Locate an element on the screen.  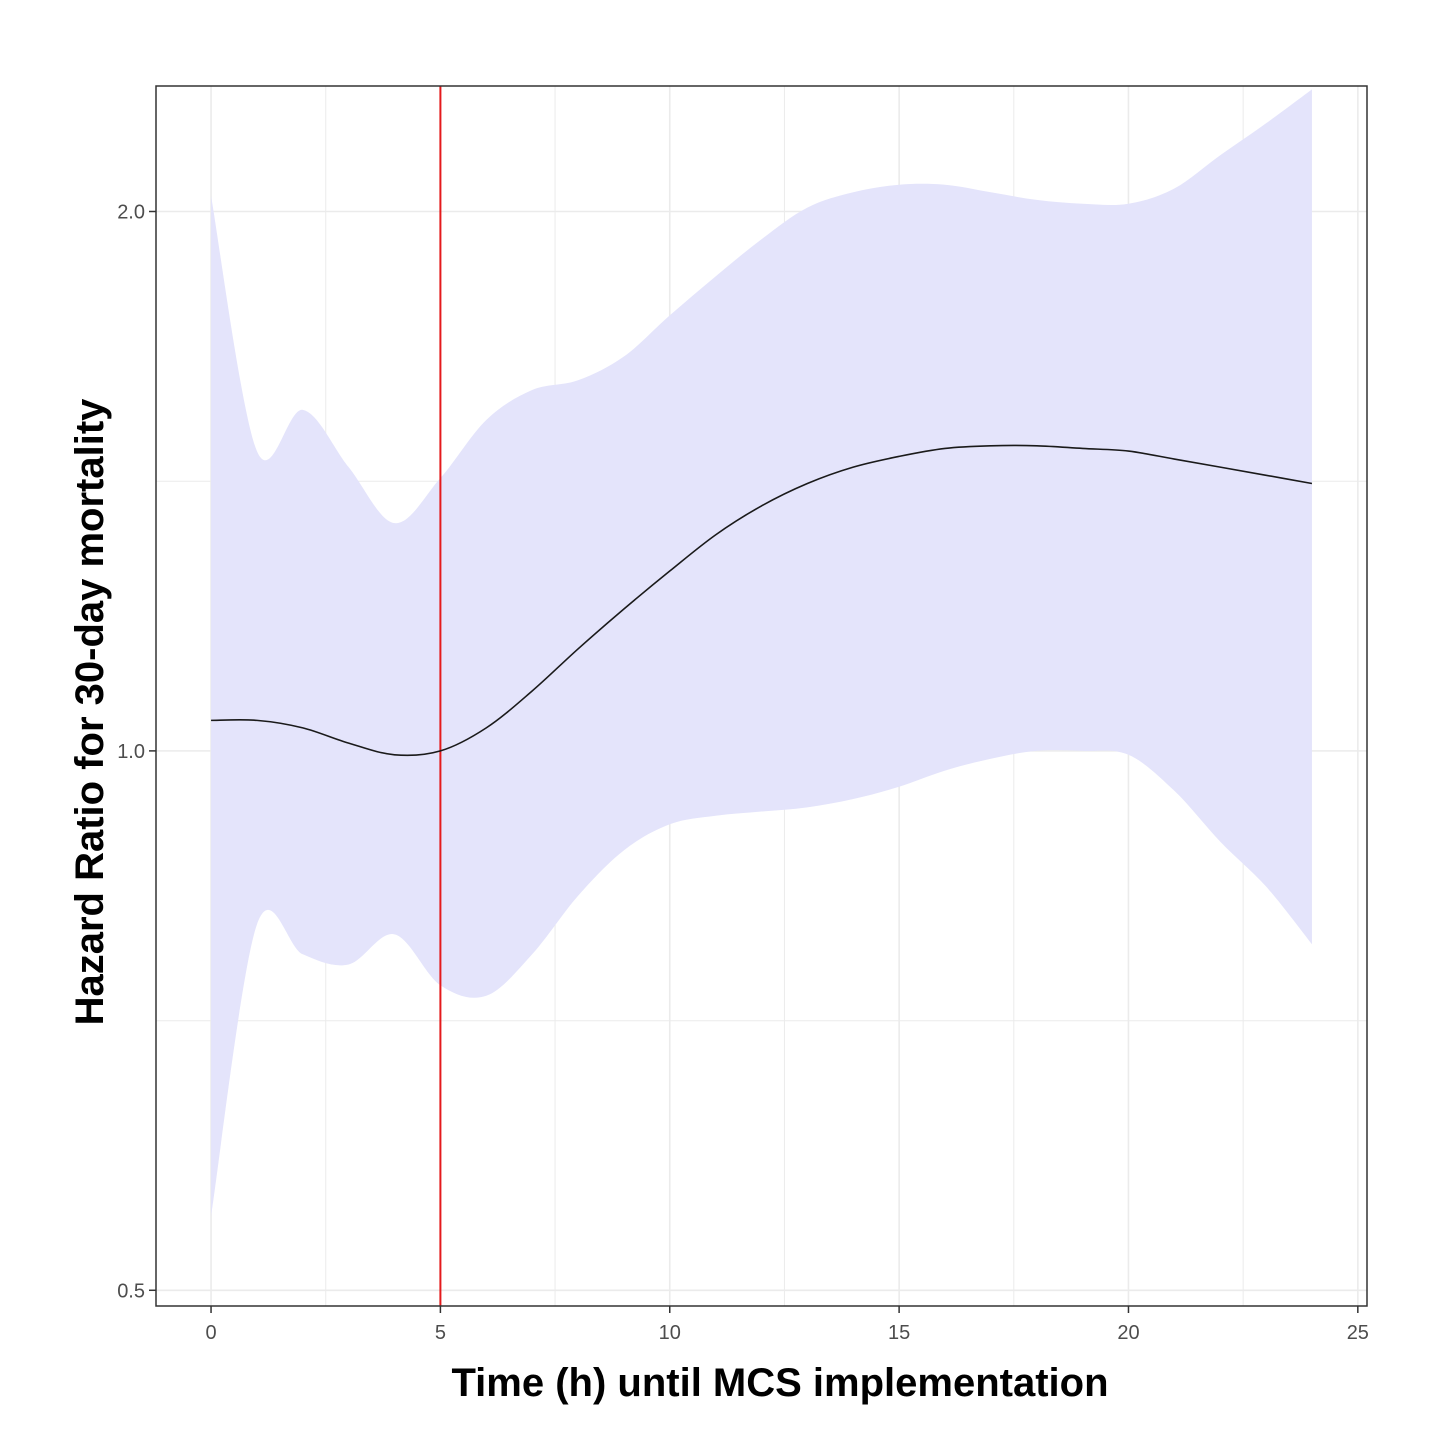
y-axis-title: Hazard Ratio for 30-day mortality is located at coordinates (90, 712).